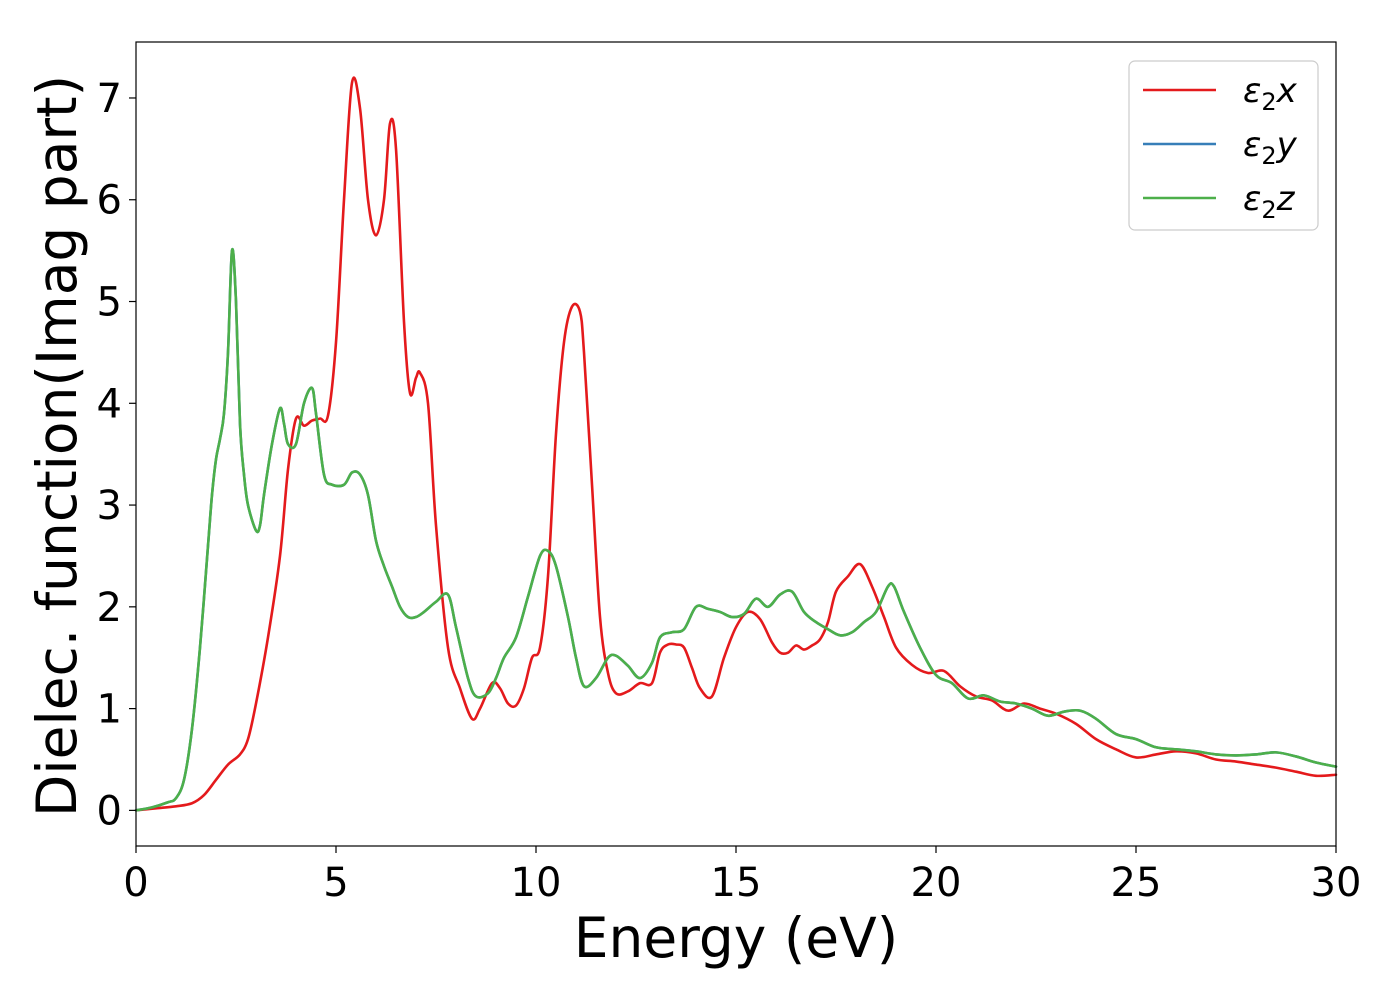 Image resolution: width=1400 pixels, height=1000 pixels. Describe the element at coordinates (335, 883) in the screenshot. I see `x-tick-label: 5` at that location.